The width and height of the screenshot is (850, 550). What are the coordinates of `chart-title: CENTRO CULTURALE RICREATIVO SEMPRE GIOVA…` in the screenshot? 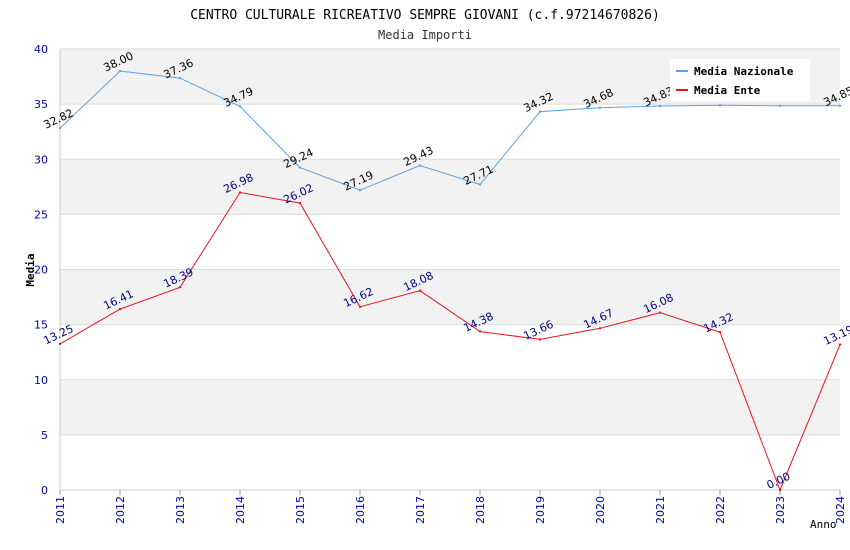 It's located at (425, 15).